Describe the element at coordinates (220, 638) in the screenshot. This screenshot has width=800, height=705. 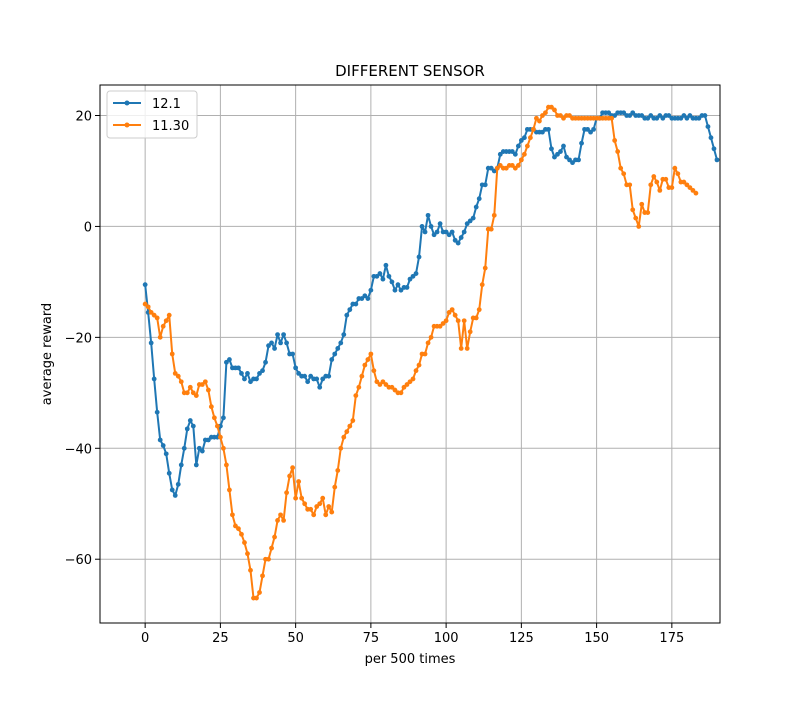
I see `x-tick-label: 25` at that location.